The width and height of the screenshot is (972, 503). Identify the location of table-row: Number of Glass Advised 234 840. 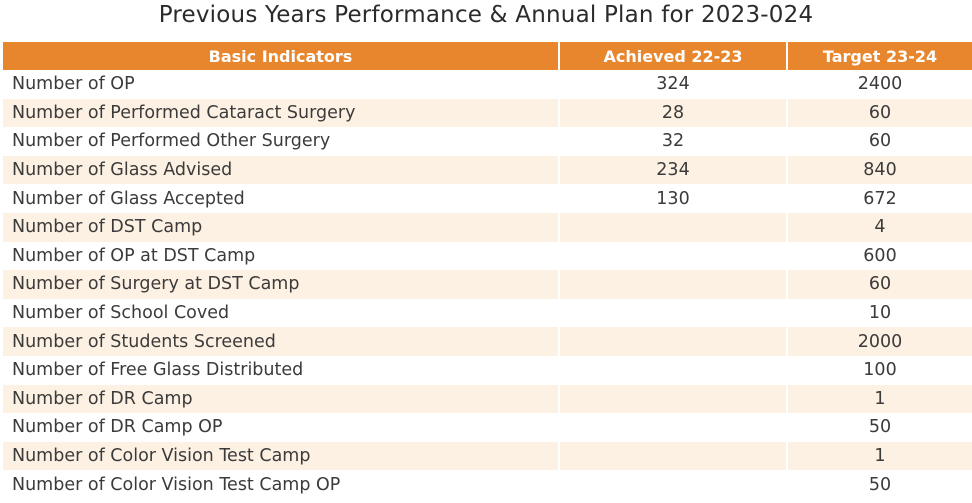
(487, 170).